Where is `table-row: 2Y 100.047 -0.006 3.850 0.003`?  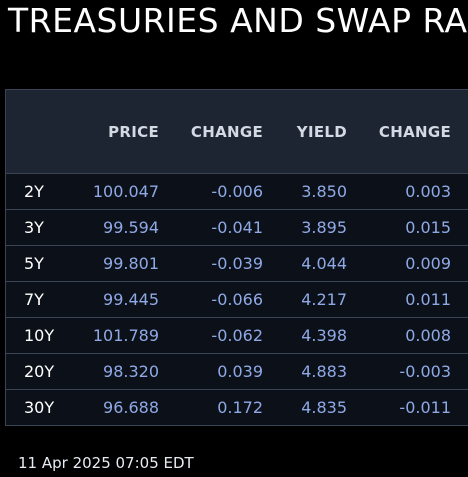 table-row: 2Y 100.047 -0.006 3.850 0.003 is located at coordinates (237, 192).